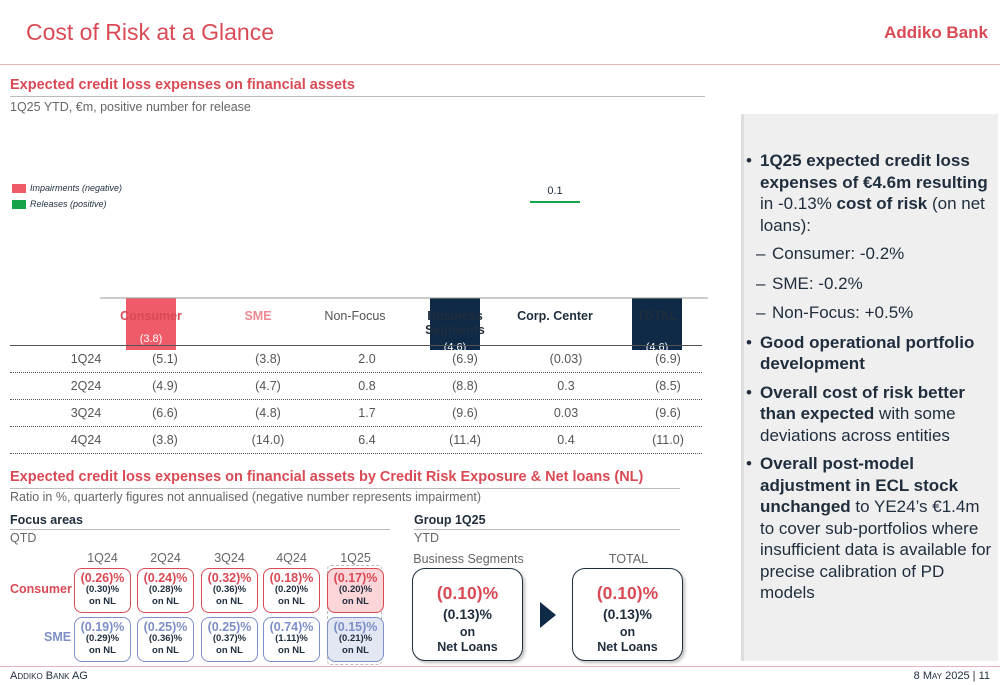 The height and width of the screenshot is (685, 1000). What do you see at coordinates (500, 64) in the screenshot?
I see `header-divider` at bounding box center [500, 64].